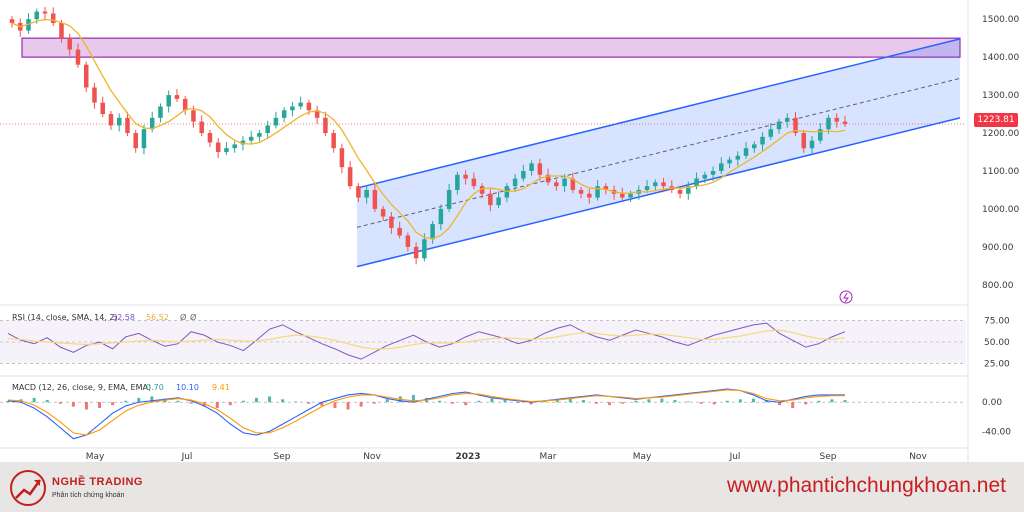 The width and height of the screenshot is (1024, 512). I want to click on macd-series-line, so click(426, 414).